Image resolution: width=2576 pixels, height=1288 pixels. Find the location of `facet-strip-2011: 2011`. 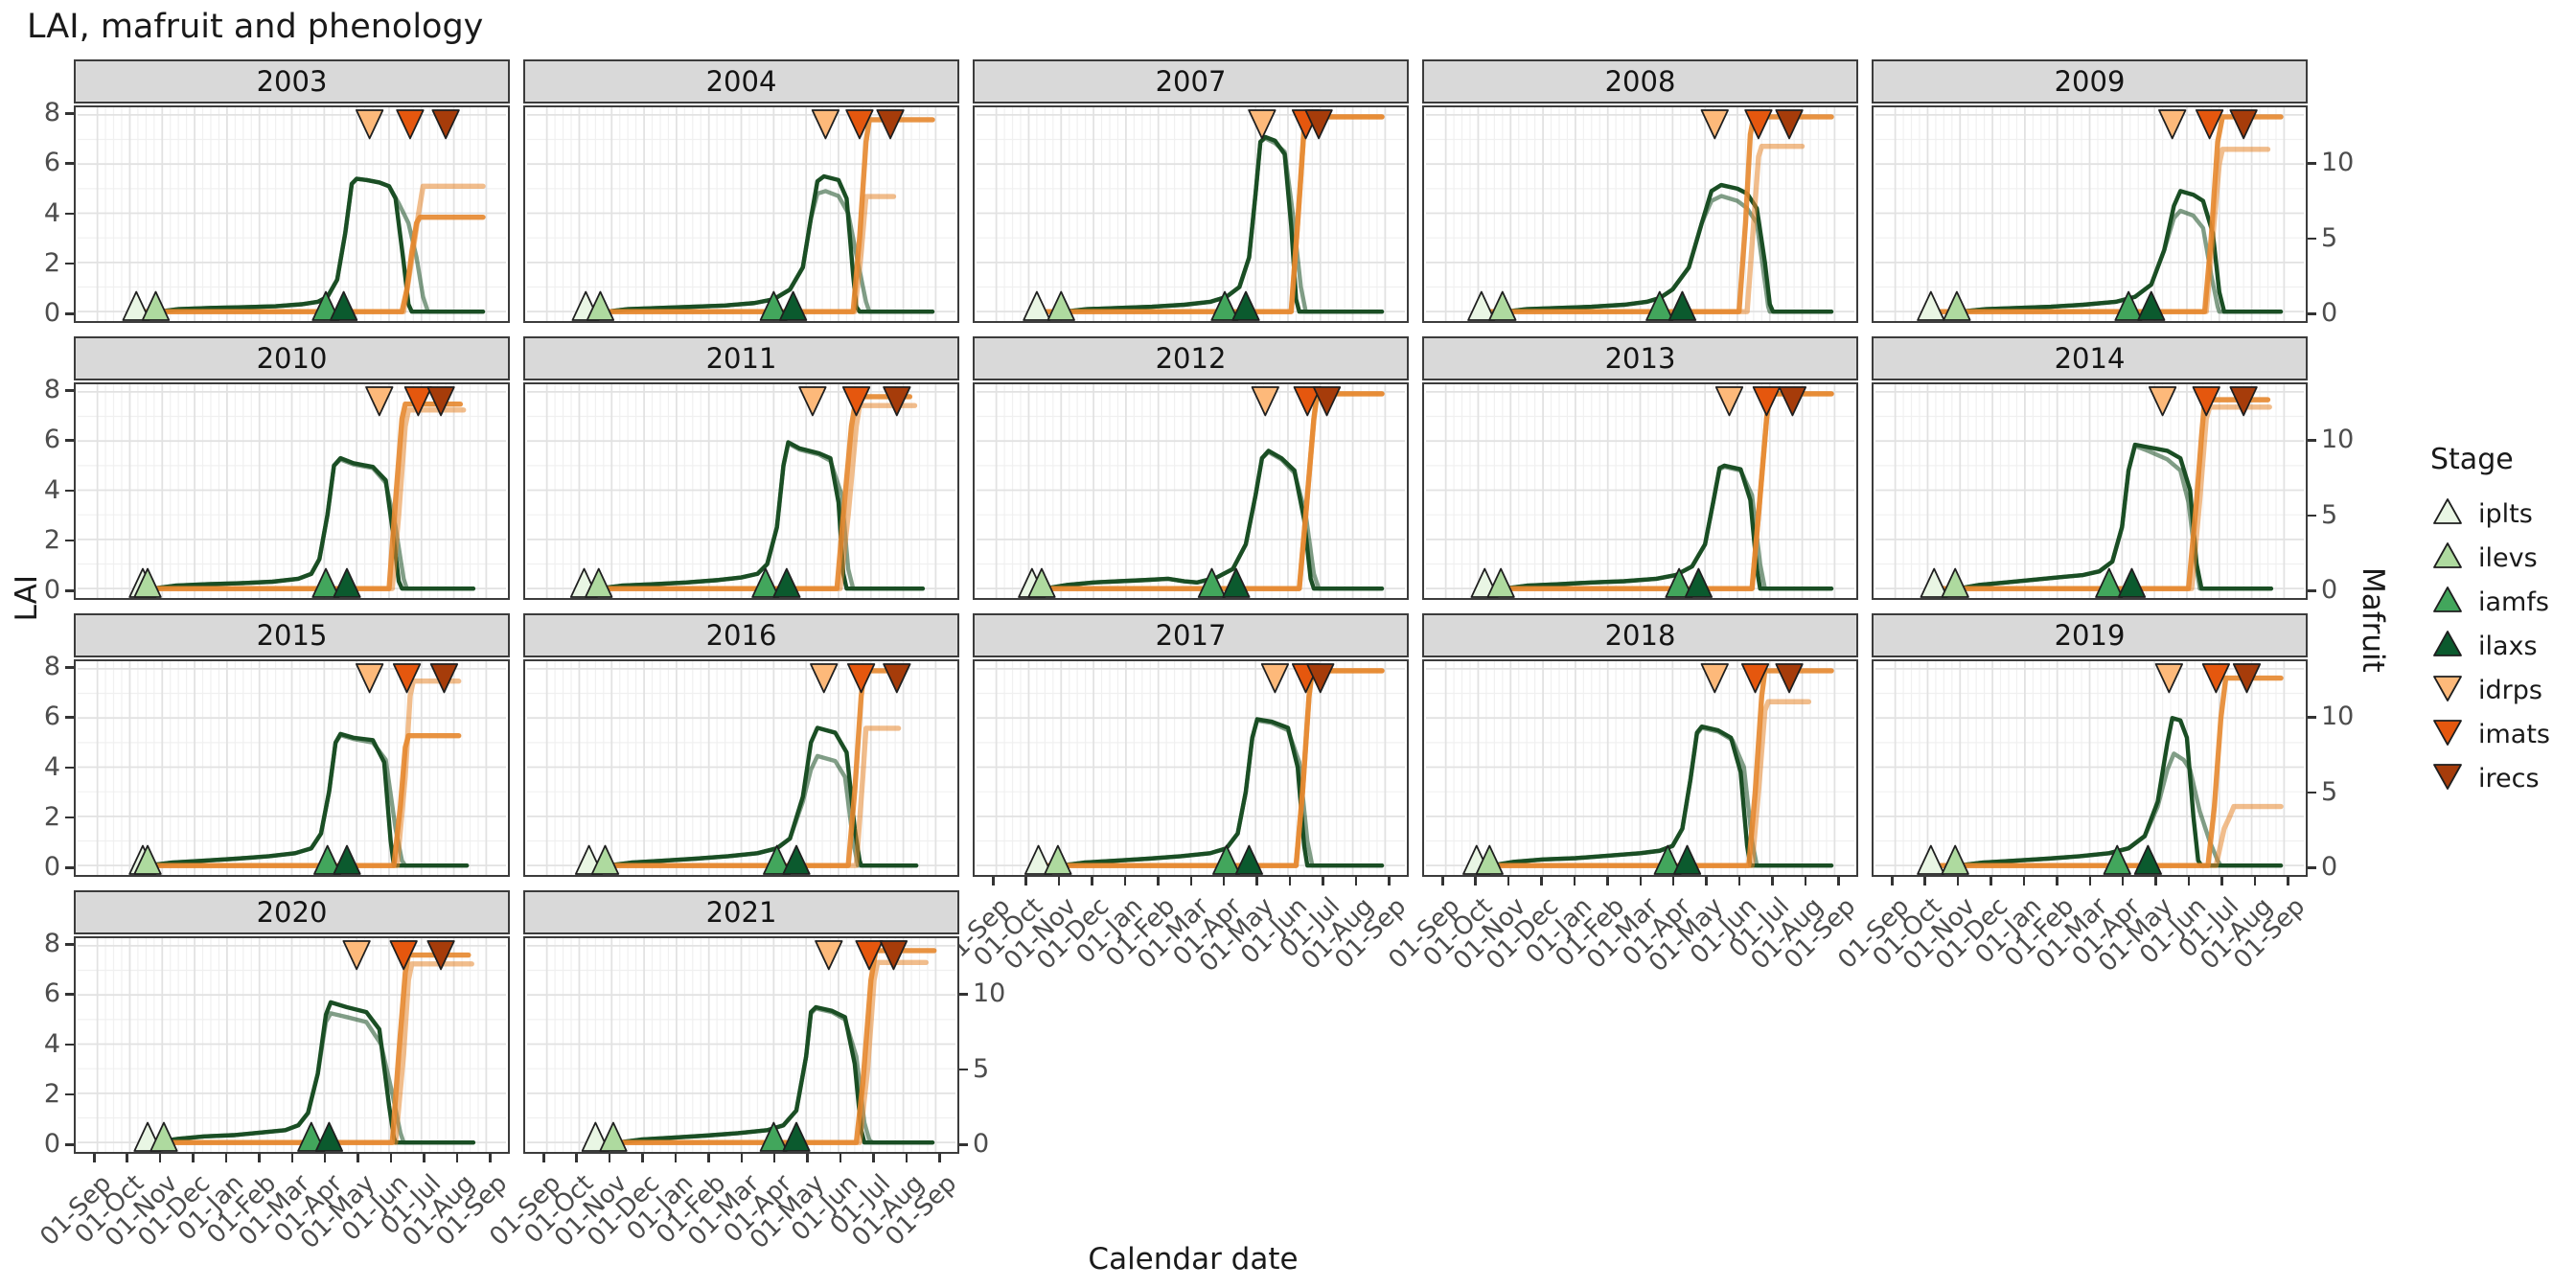

facet-strip-2011: 2011 is located at coordinates (741, 358).